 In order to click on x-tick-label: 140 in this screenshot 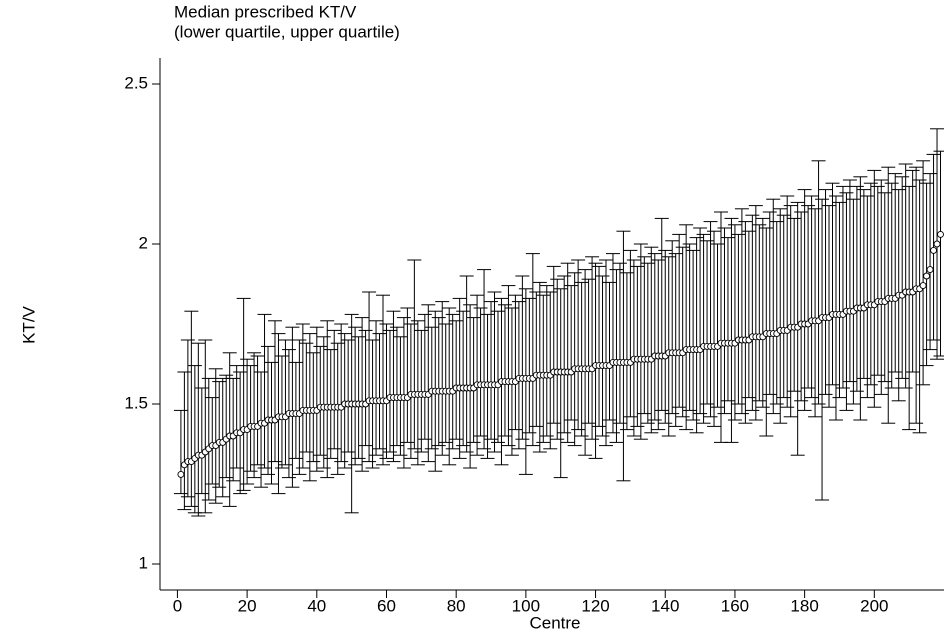, I will do `click(665, 605)`.